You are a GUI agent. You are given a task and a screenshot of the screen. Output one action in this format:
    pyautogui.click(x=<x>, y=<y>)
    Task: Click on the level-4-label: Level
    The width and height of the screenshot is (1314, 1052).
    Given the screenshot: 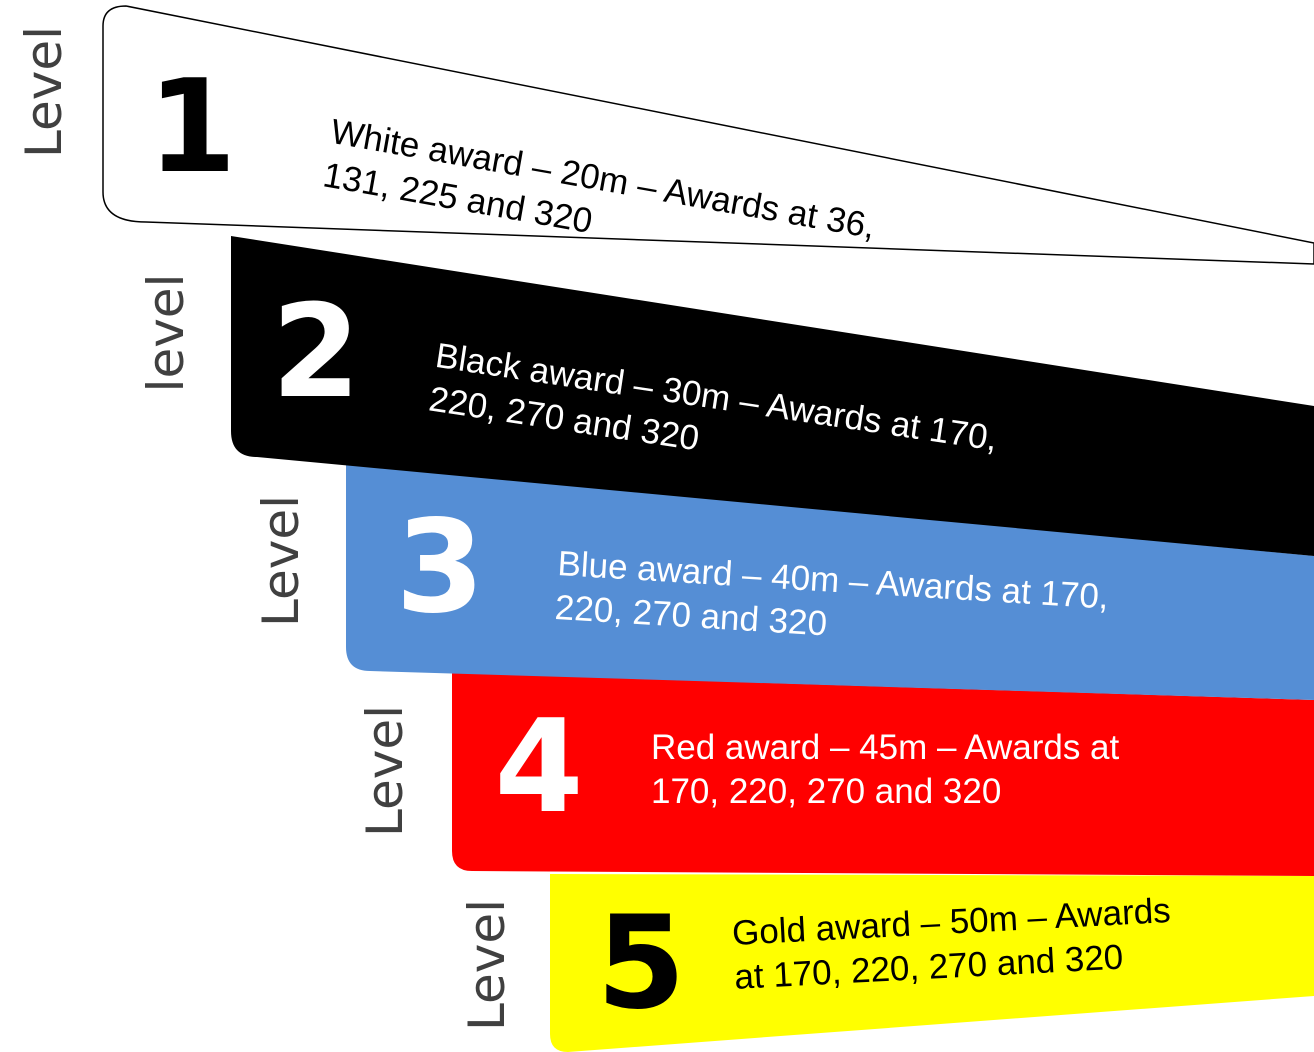 What is the action you would take?
    pyautogui.click(x=385, y=771)
    